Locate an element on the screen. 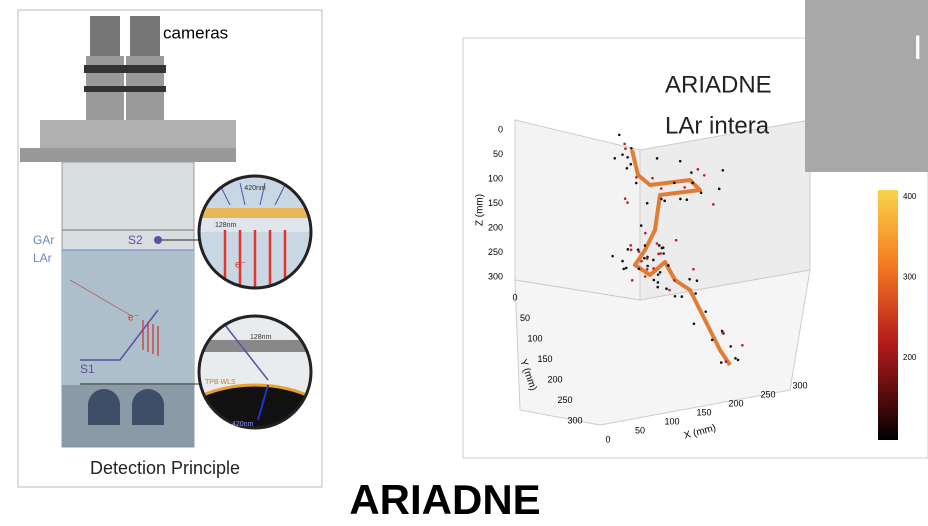  s2-label: S2 is located at coordinates (135, 240).